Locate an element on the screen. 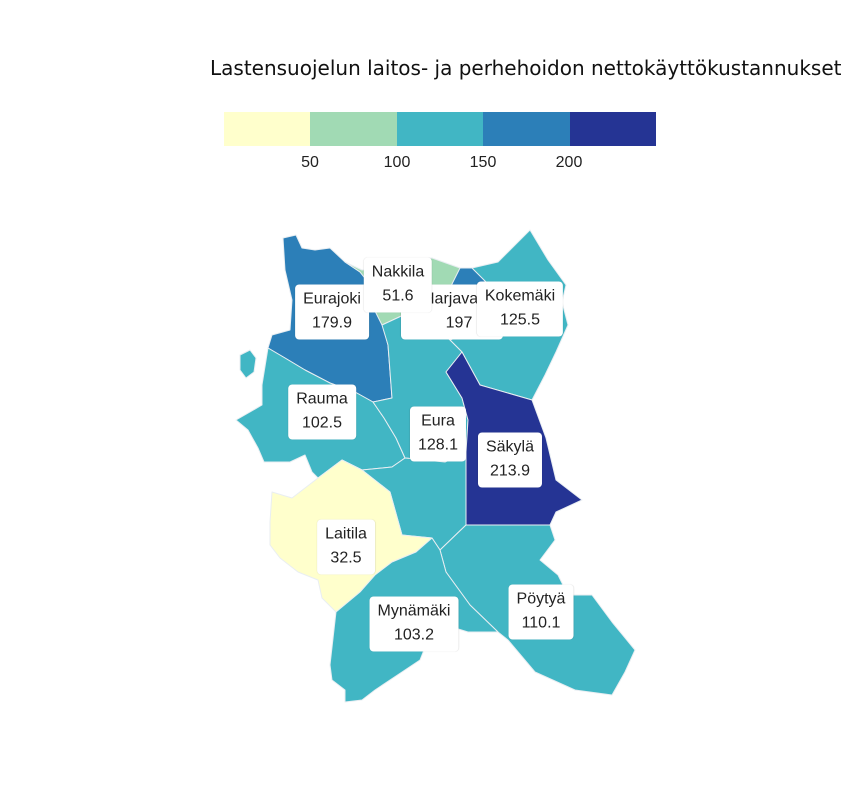 The height and width of the screenshot is (792, 864). label-sakyla: Säkylä 213.9 is located at coordinates (510, 460).